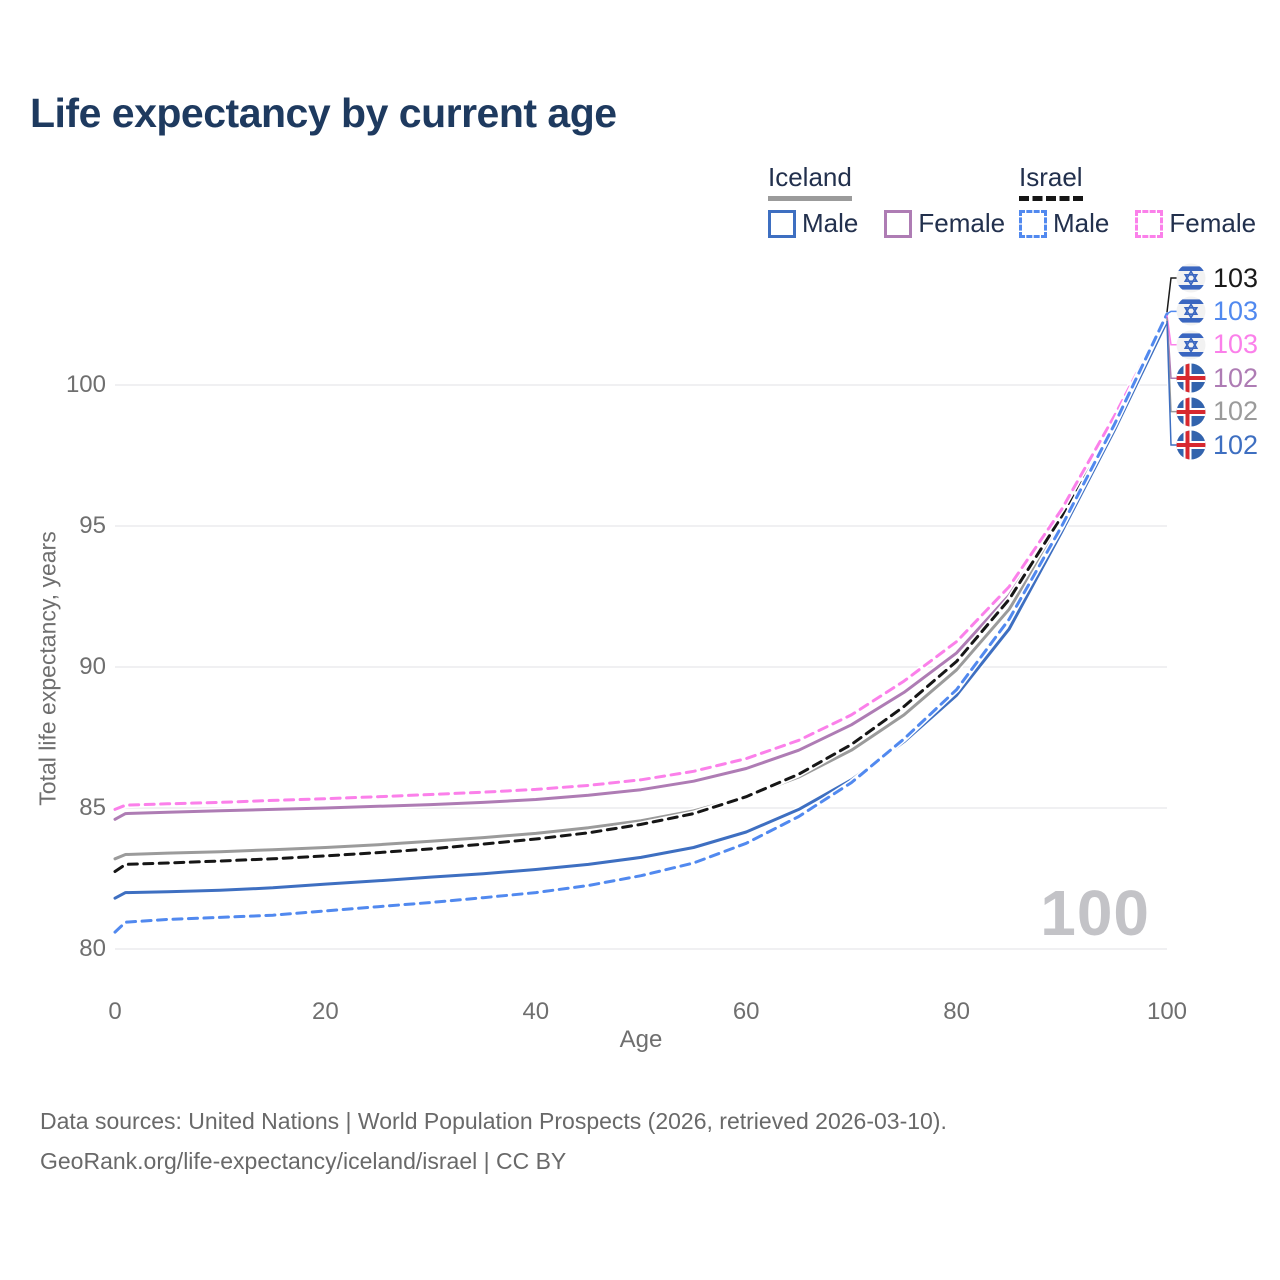 The width and height of the screenshot is (1280, 1280). What do you see at coordinates (956, 1011) in the screenshot?
I see `x-tick-80: 80` at bounding box center [956, 1011].